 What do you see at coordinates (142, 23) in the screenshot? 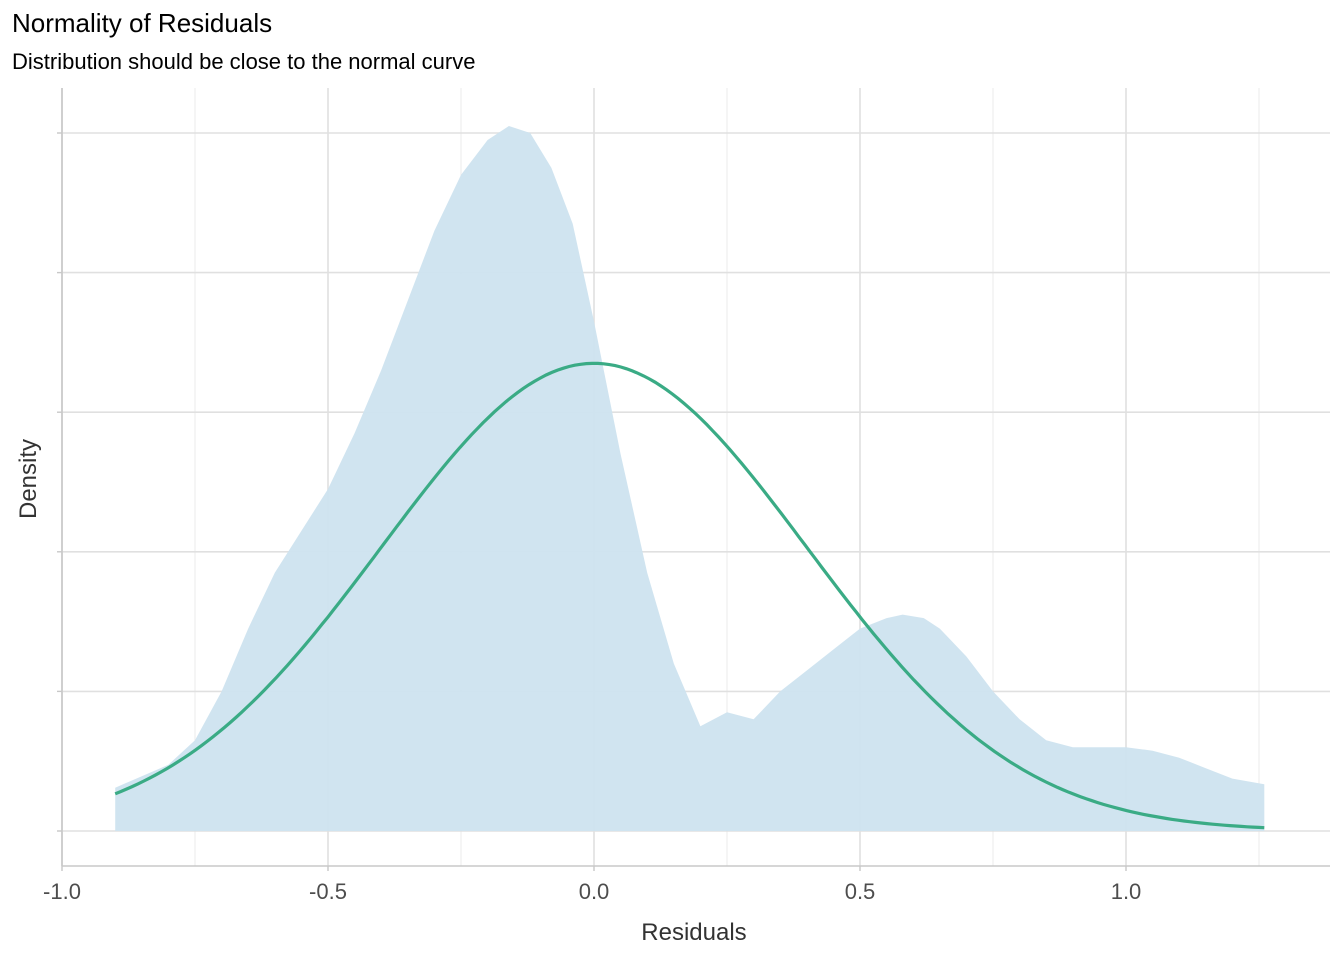
I see `chart-title: Normality of Residuals` at bounding box center [142, 23].